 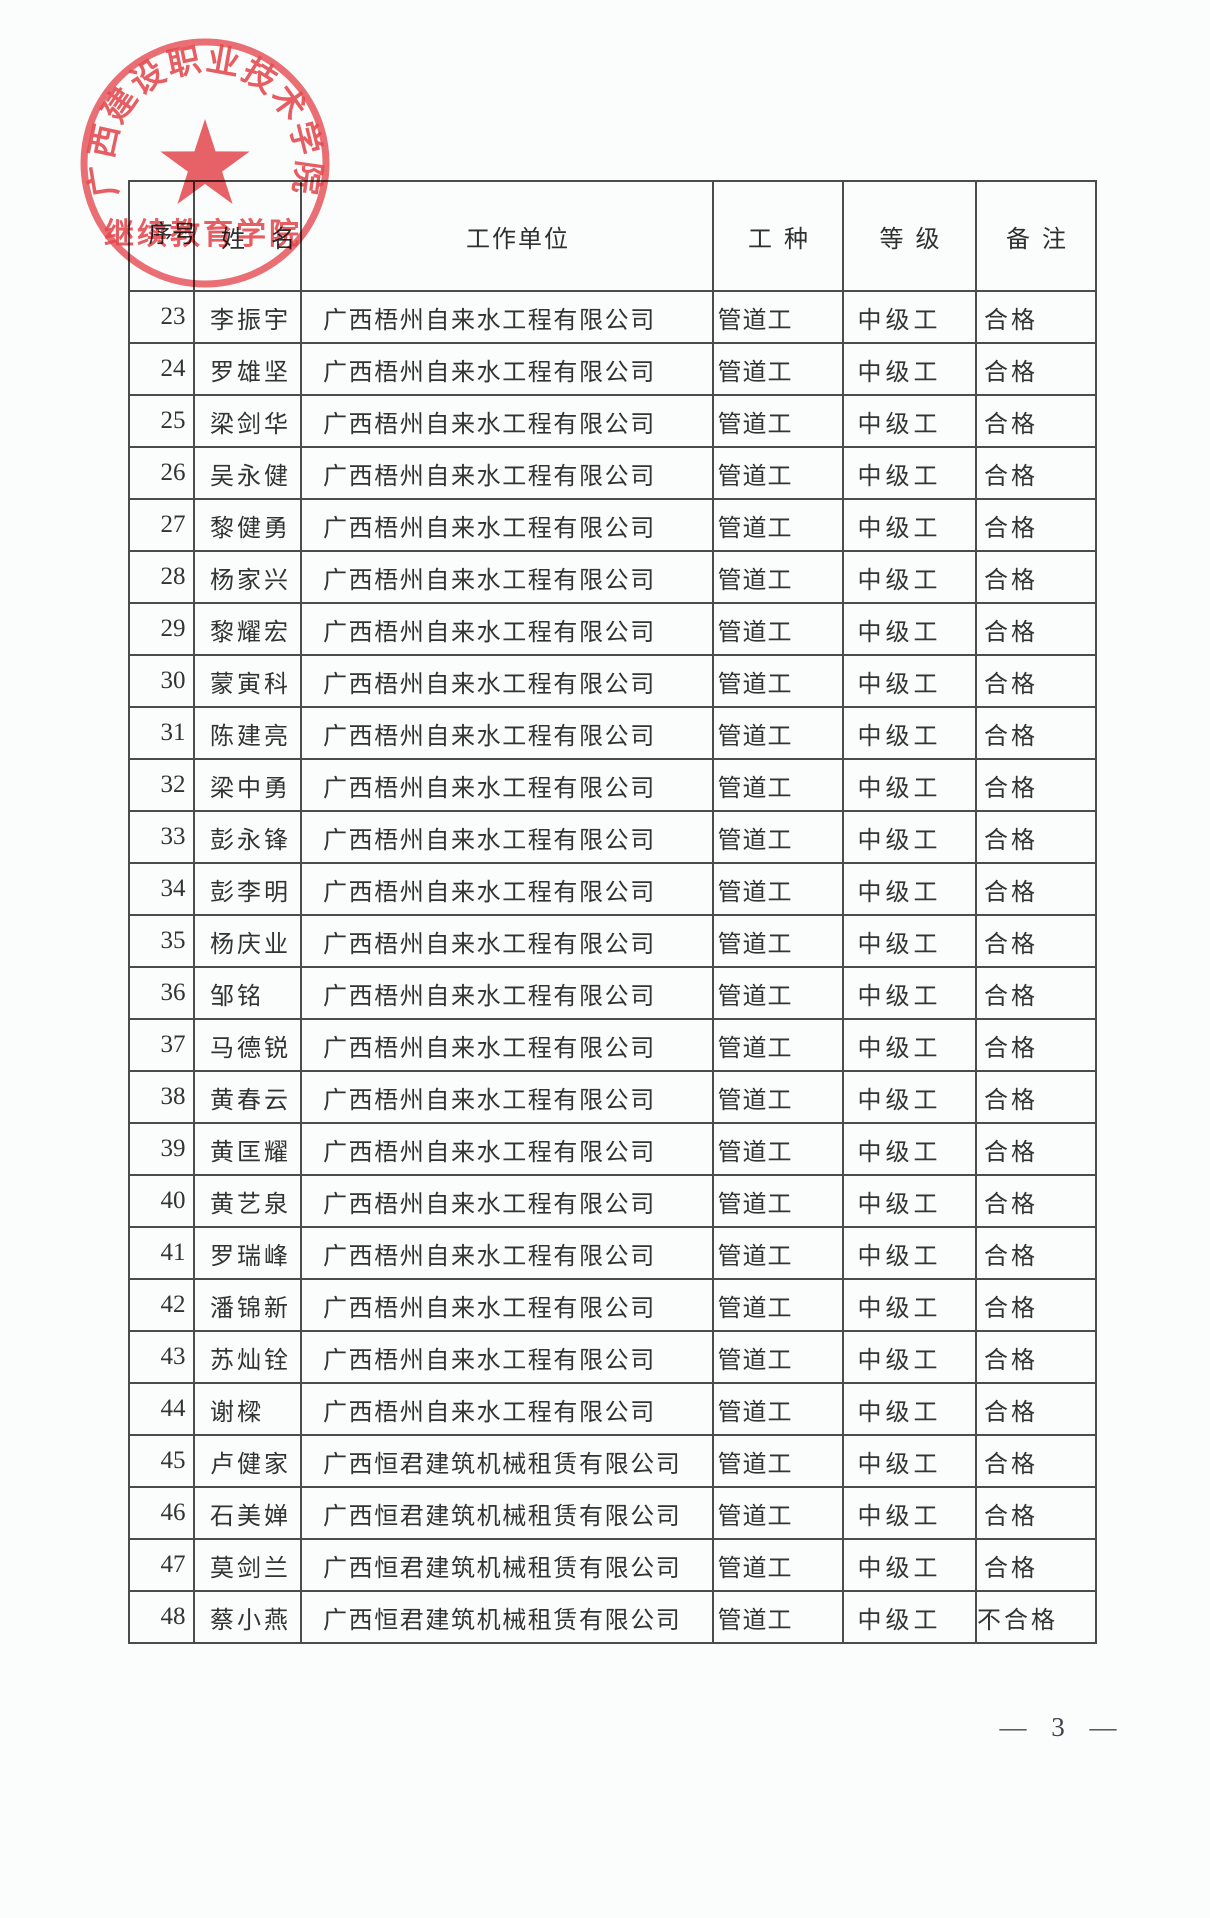 What do you see at coordinates (161, 236) in the screenshot?
I see `header-no: 序号` at bounding box center [161, 236].